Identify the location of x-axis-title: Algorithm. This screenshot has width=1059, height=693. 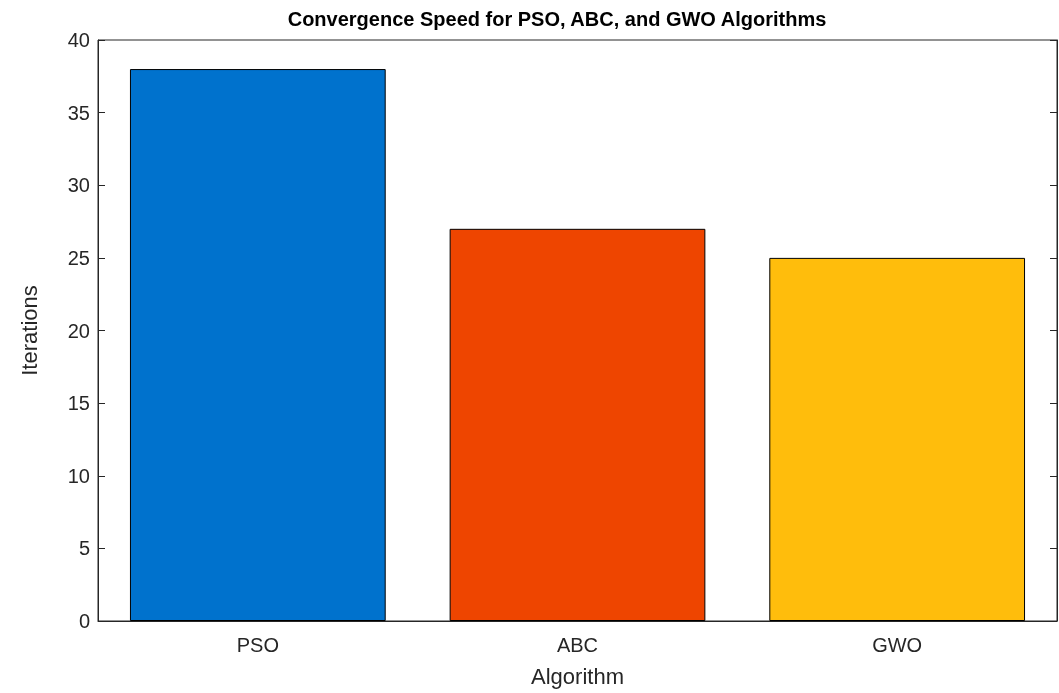
(577, 676).